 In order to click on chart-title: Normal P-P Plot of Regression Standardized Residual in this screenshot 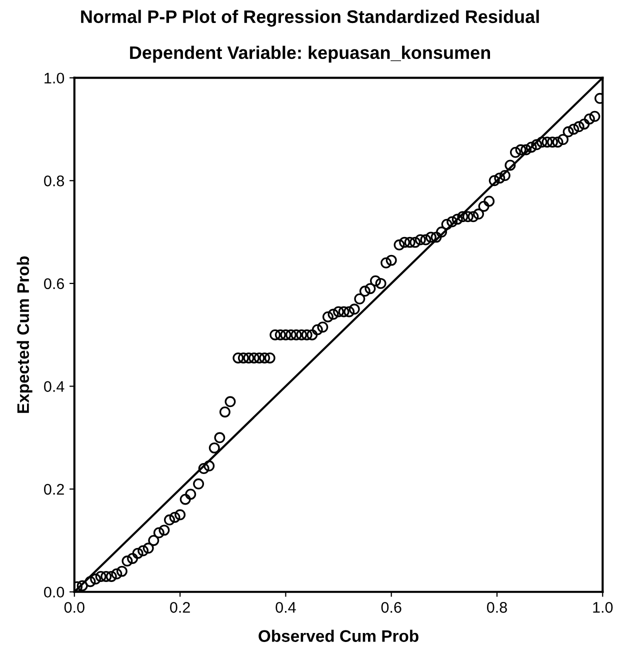, I will do `click(310, 18)`.